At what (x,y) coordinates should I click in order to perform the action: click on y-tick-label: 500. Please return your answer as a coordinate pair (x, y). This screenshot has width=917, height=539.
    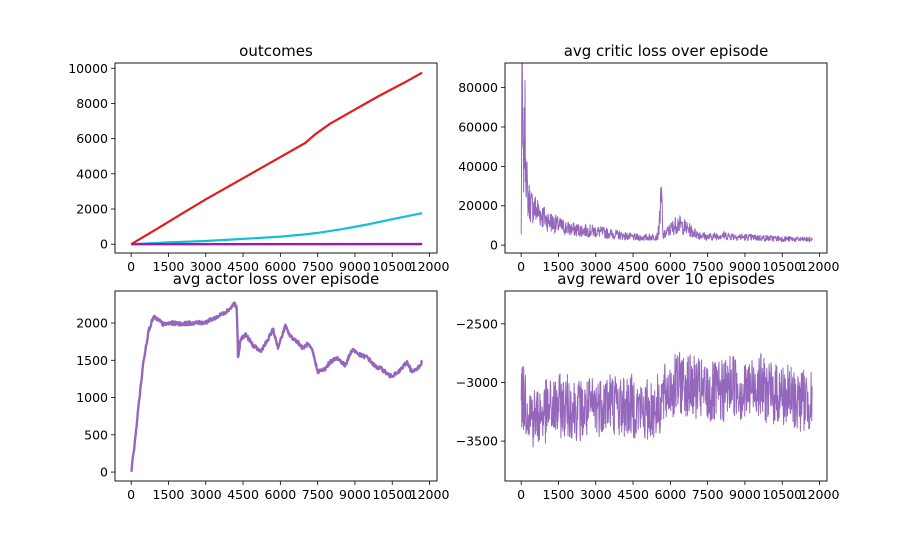
    Looking at the image, I should click on (96, 434).